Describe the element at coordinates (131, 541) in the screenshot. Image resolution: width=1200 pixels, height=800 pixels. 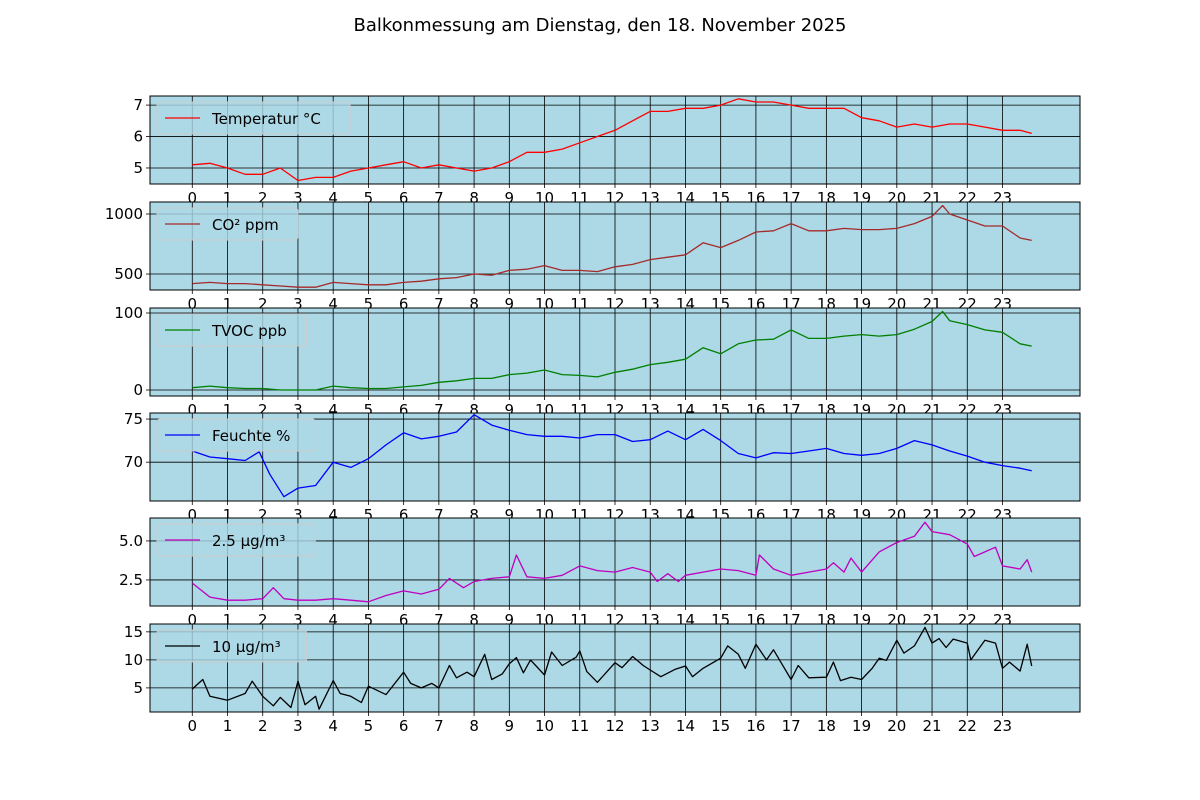
I see `y-tick-label: 5.0` at that location.